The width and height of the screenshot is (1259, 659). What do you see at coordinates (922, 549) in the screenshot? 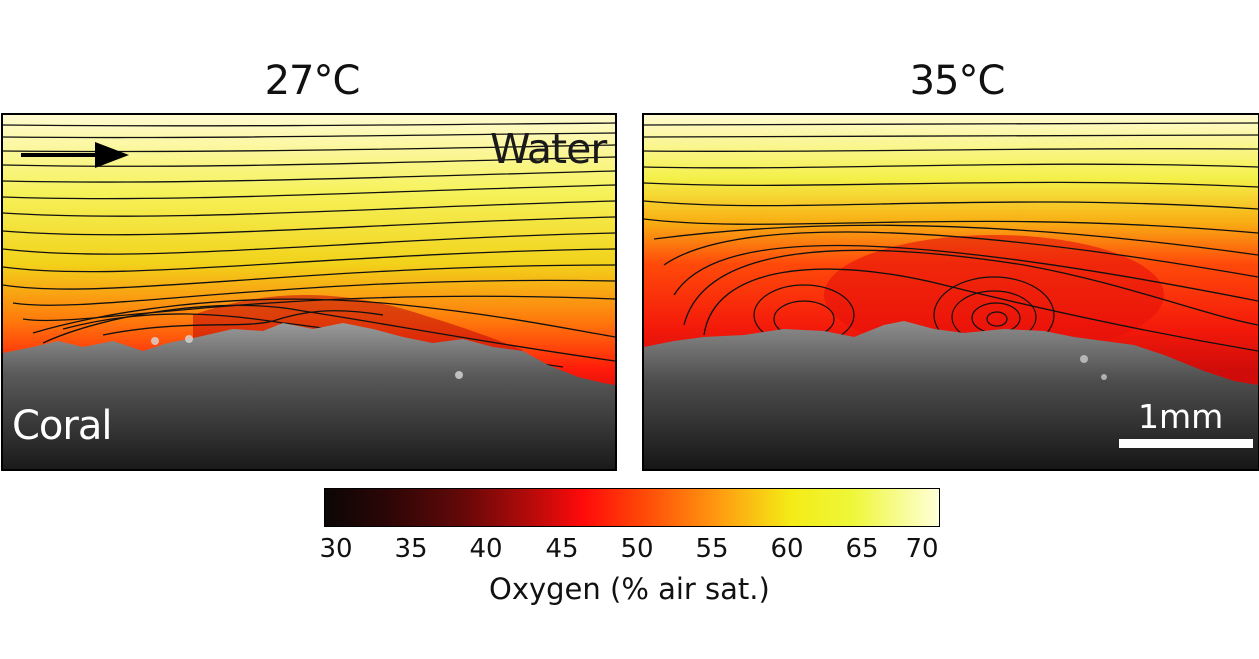
I see `colorbar-tick: 70` at bounding box center [922, 549].